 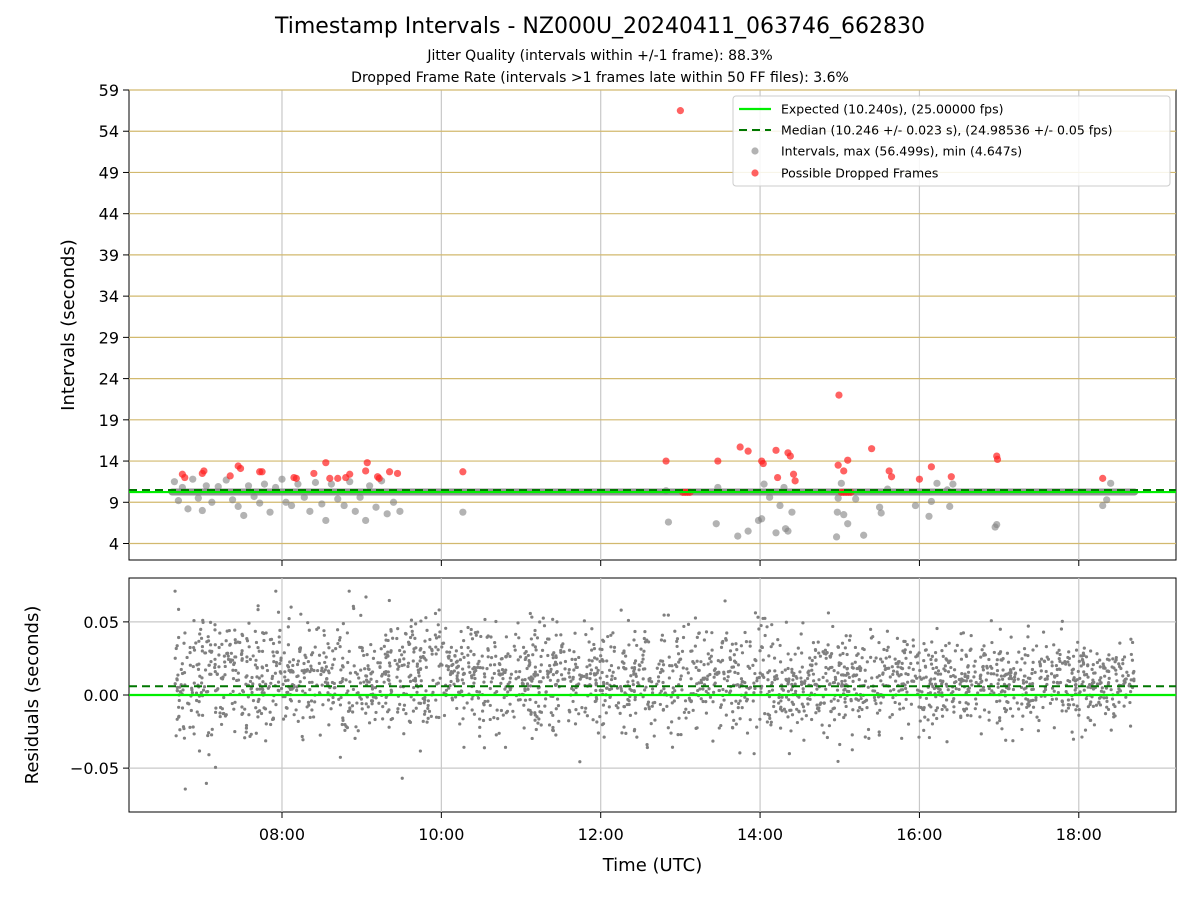 I want to click on intervals-y-axis-label: Intervals (seconds), so click(x=68, y=325).